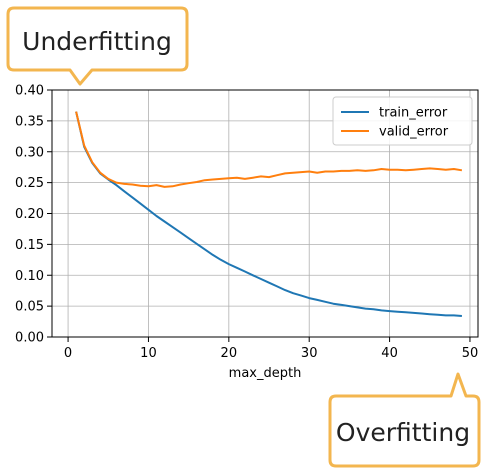 The image size is (486, 476). I want to click on y-tick-label: 0.35, so click(29, 121).